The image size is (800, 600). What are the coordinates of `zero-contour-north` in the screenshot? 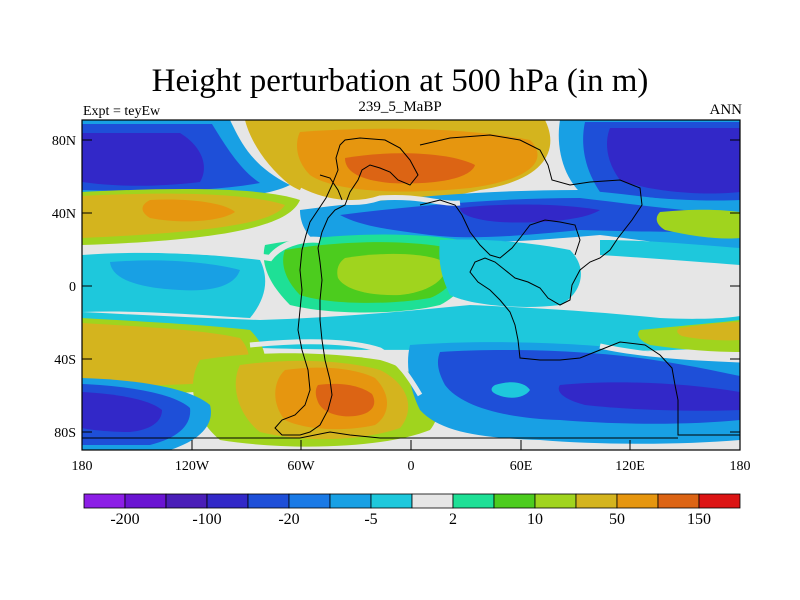 It's located at (379, 196).